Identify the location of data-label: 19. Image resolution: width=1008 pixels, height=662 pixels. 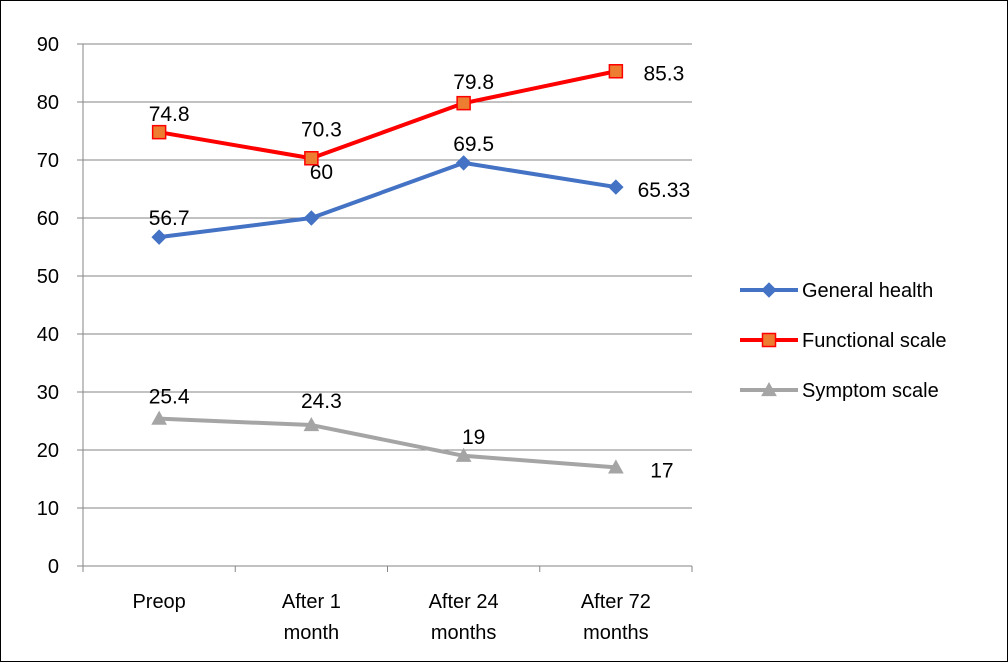
(473, 437).